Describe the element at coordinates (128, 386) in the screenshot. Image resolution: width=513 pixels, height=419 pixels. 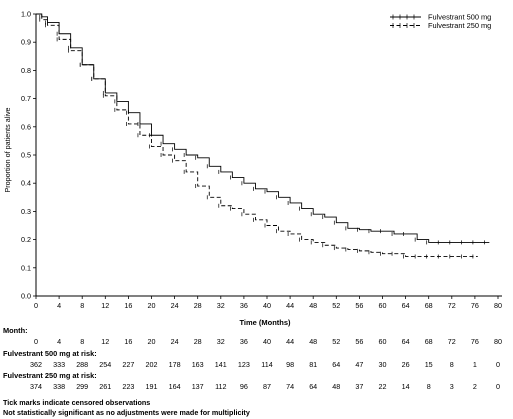
I see `risk-cell: 223` at that location.